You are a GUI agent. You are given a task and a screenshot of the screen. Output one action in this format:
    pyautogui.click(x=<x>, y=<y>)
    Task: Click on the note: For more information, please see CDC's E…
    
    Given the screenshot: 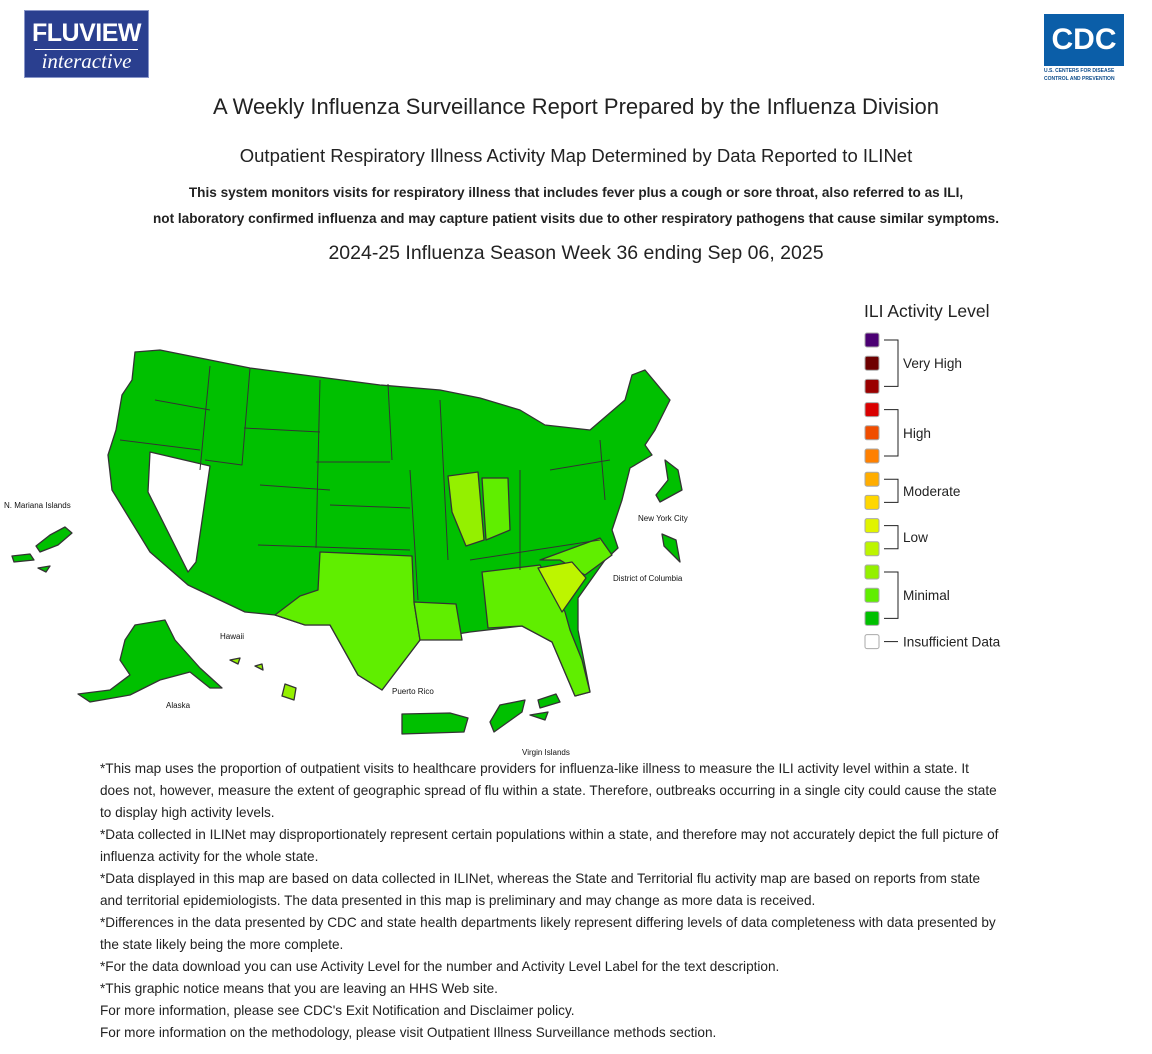 What is the action you would take?
    pyautogui.click(x=337, y=1010)
    